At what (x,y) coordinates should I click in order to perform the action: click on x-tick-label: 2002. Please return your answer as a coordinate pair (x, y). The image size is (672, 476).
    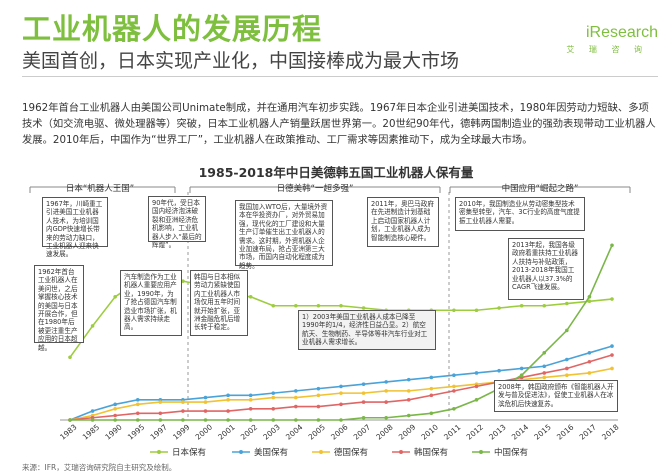
    Looking at the image, I should click on (249, 431).